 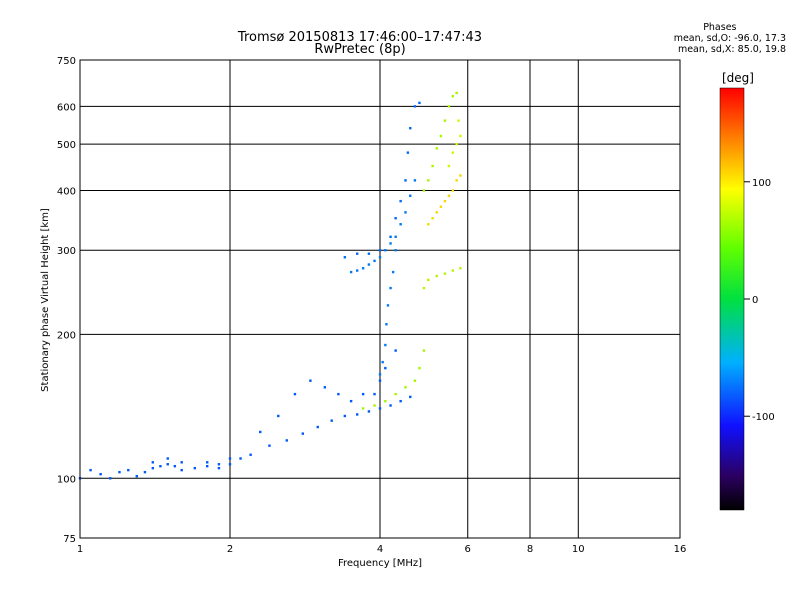 What do you see at coordinates (360, 49) in the screenshot?
I see `title-line-2: RwPretec (8p)` at bounding box center [360, 49].